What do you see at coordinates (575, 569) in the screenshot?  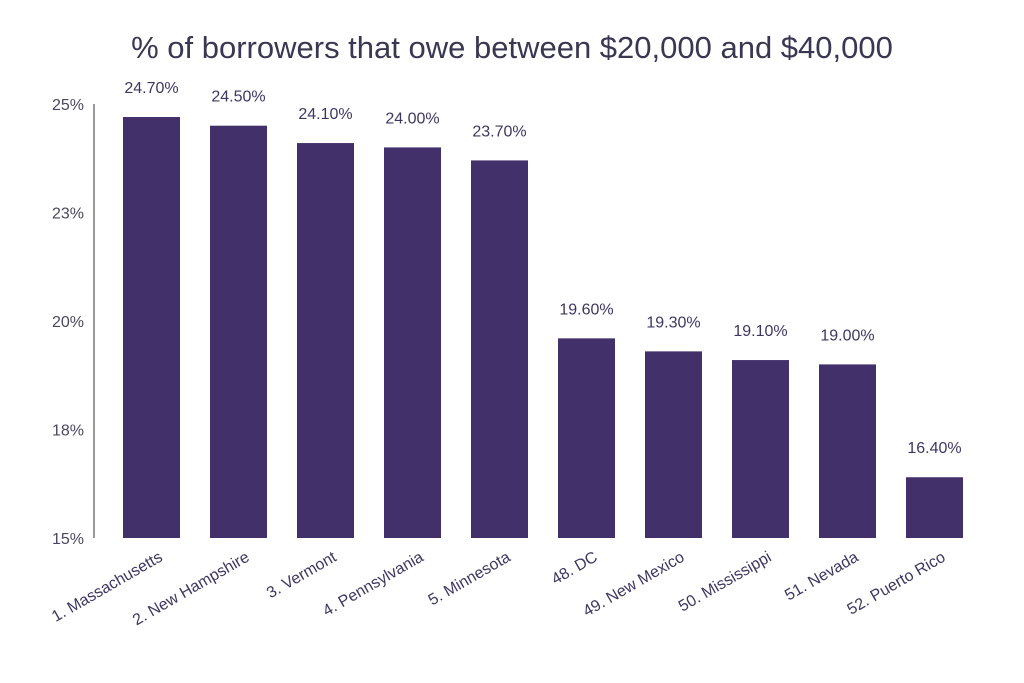 I see `category-label: 48. DC` at bounding box center [575, 569].